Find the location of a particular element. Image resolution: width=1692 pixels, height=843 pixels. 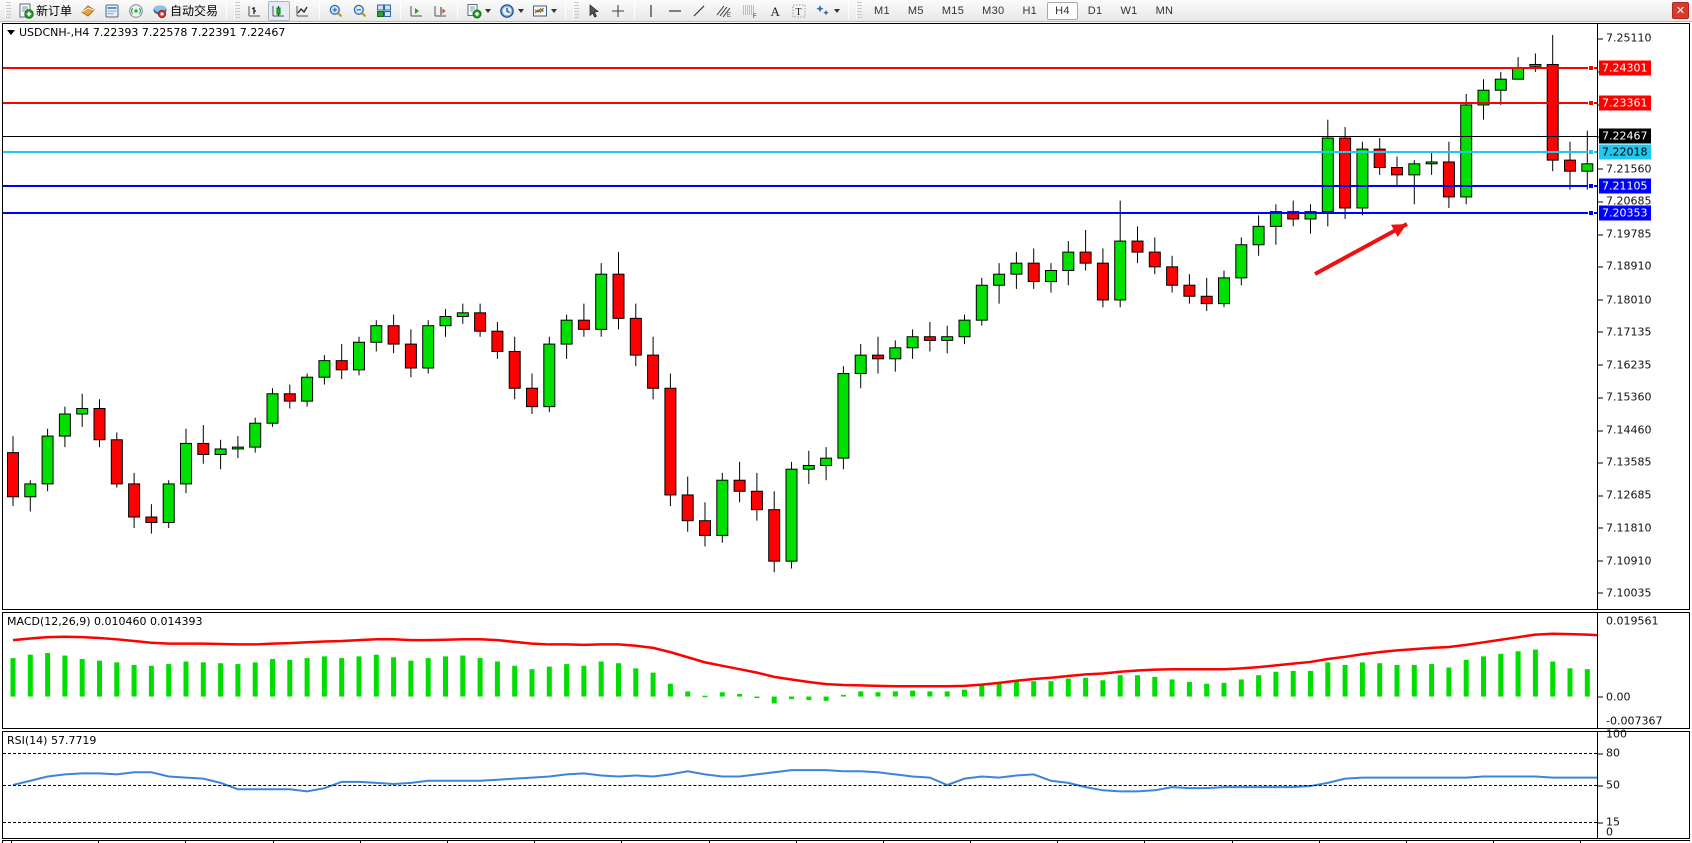

rsi-tick-label: 0 is located at coordinates (1609, 832).